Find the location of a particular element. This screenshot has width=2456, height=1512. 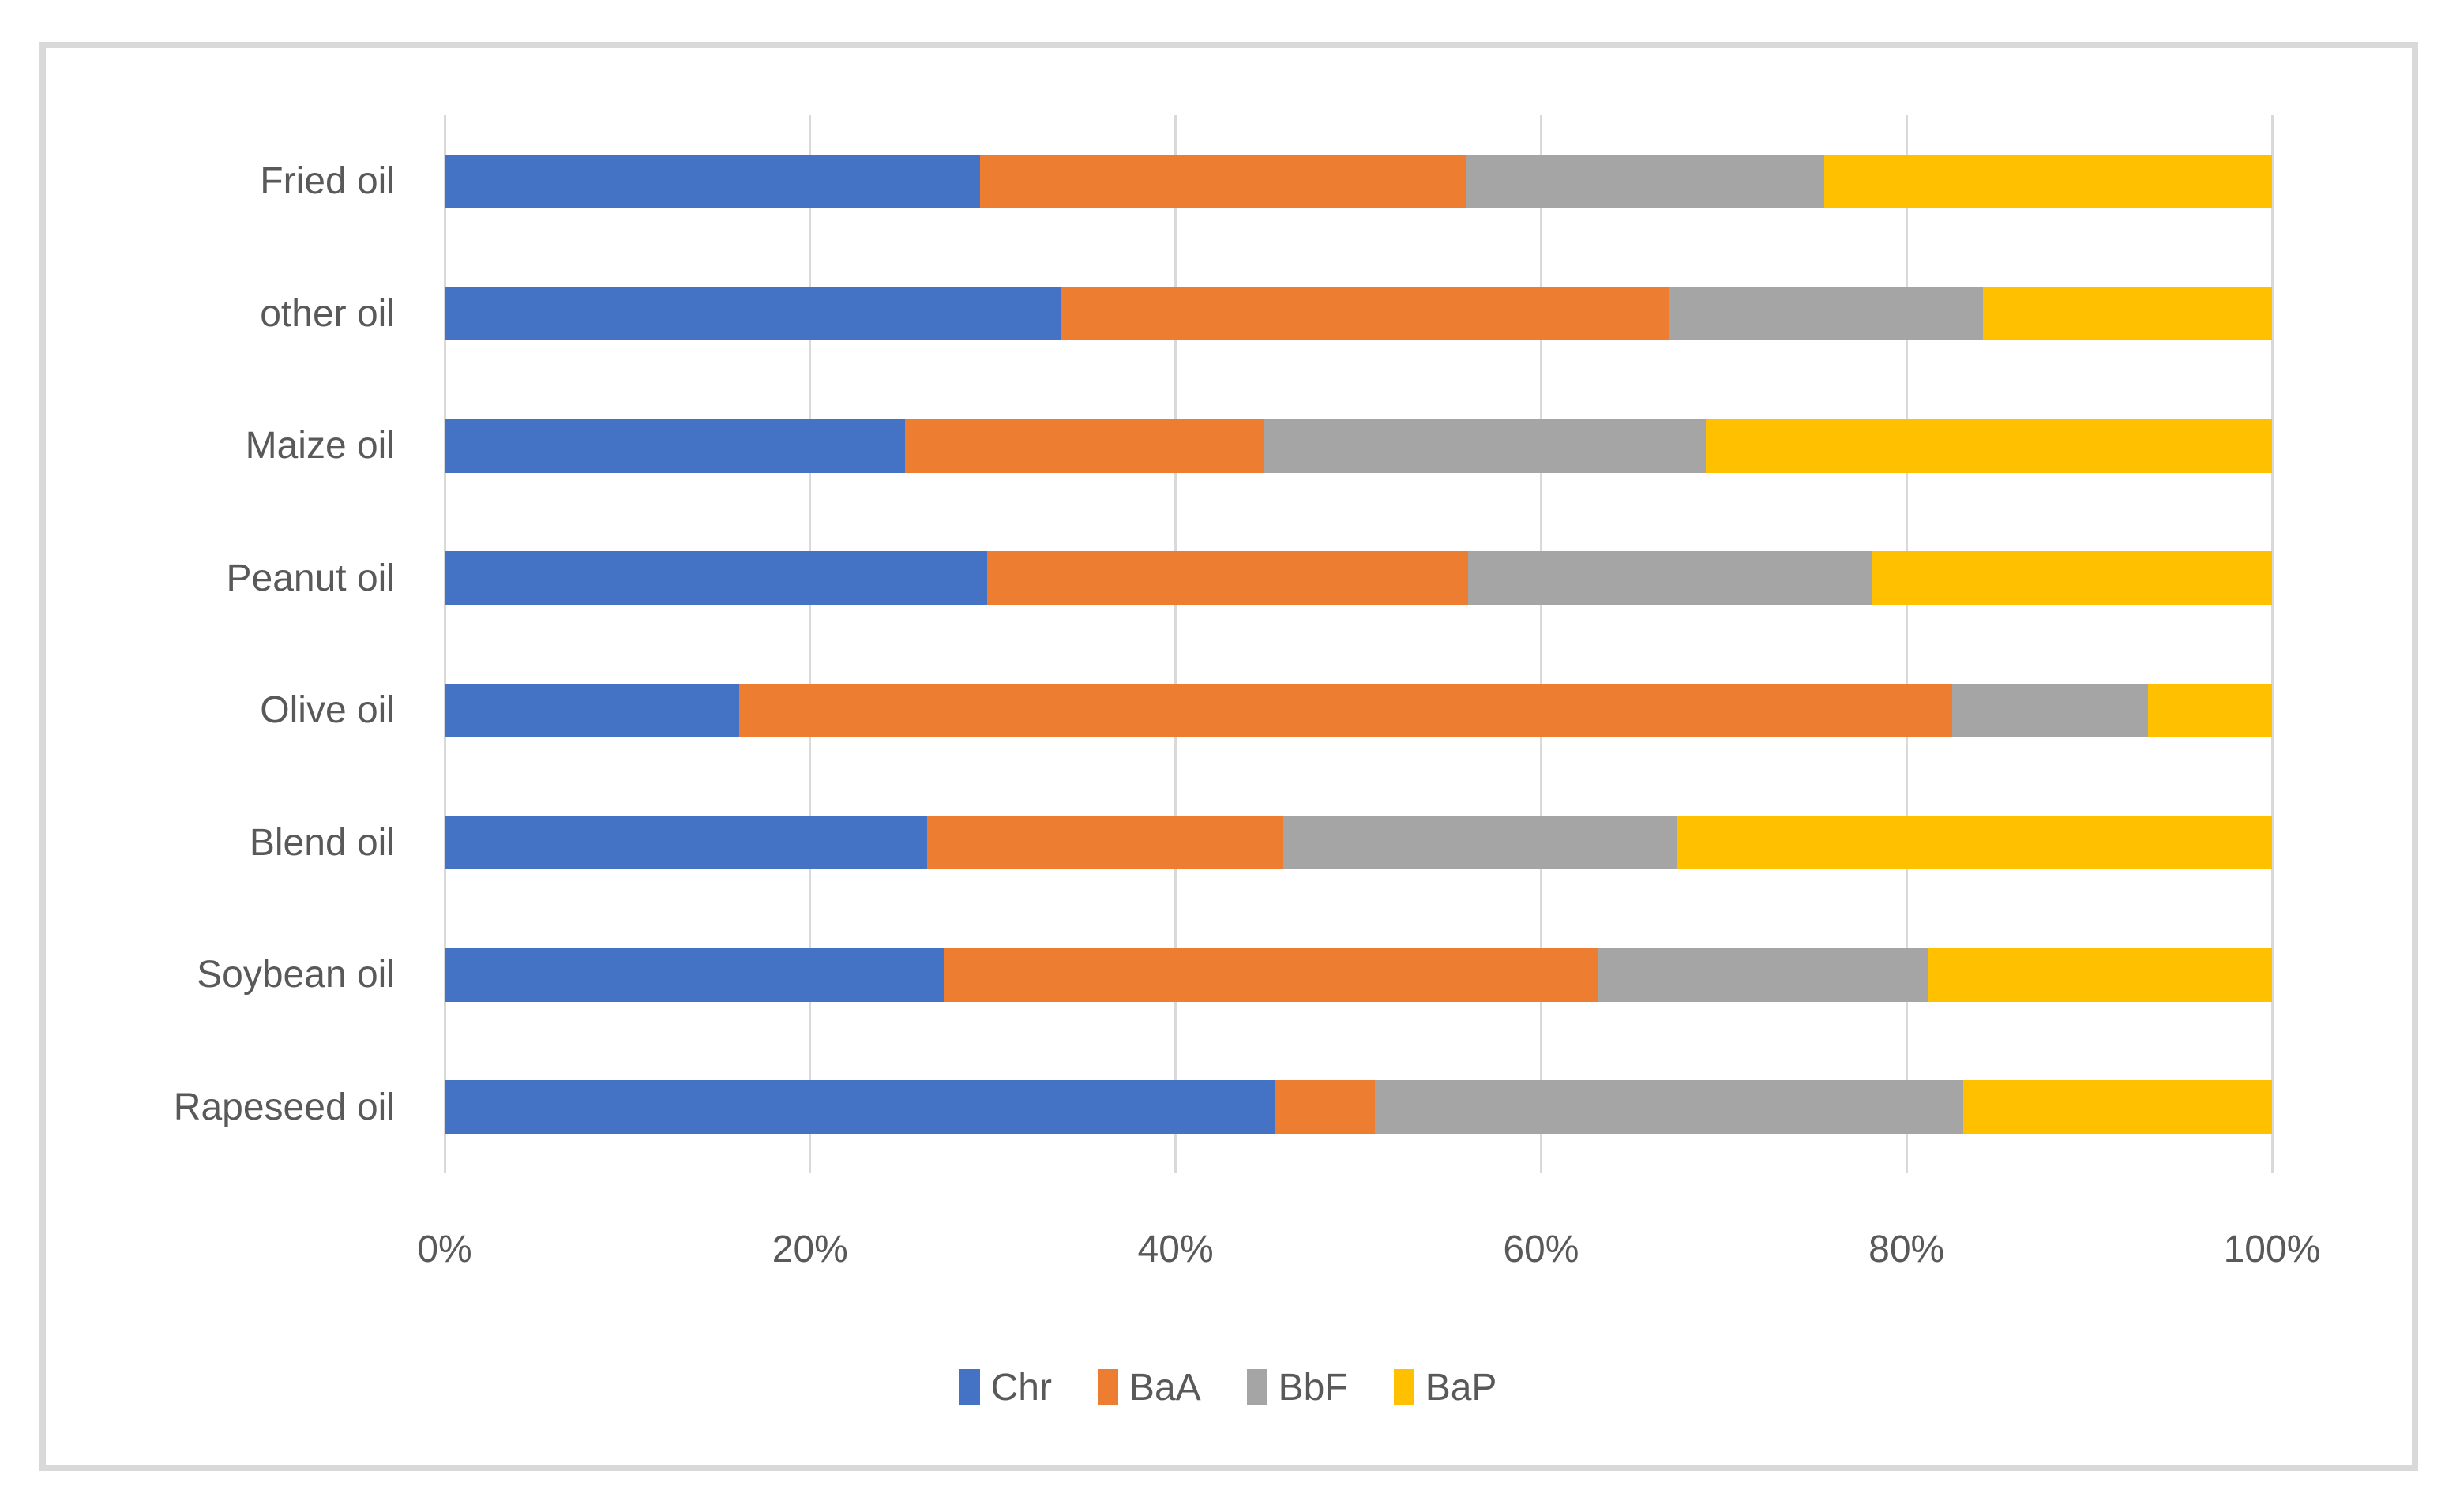

x-tick-label: 40% is located at coordinates (1175, 1250).